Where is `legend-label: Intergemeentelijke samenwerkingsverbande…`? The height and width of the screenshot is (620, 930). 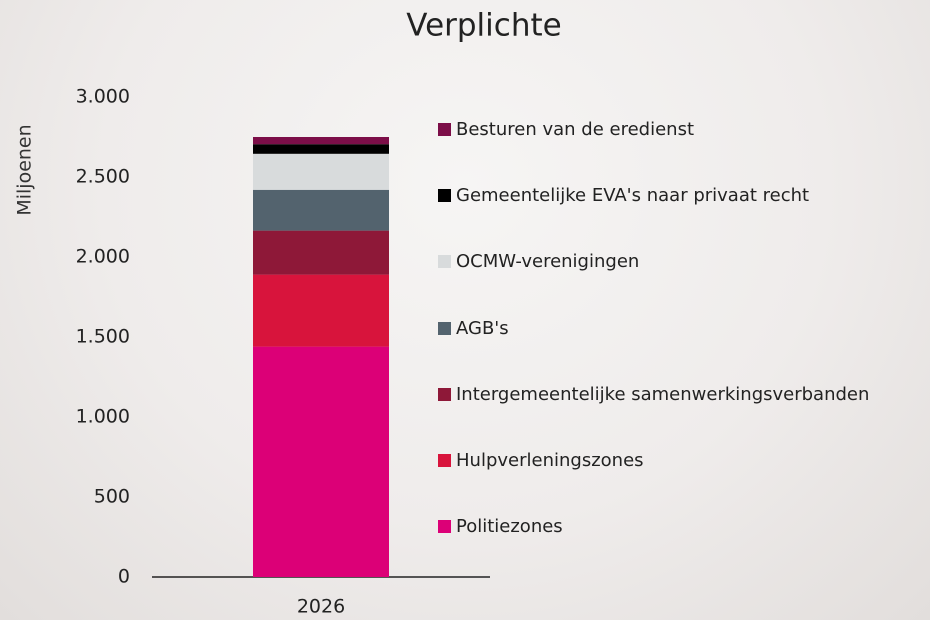
legend-label: Intergemeentelijke samenwerkingsverbande… is located at coordinates (663, 394).